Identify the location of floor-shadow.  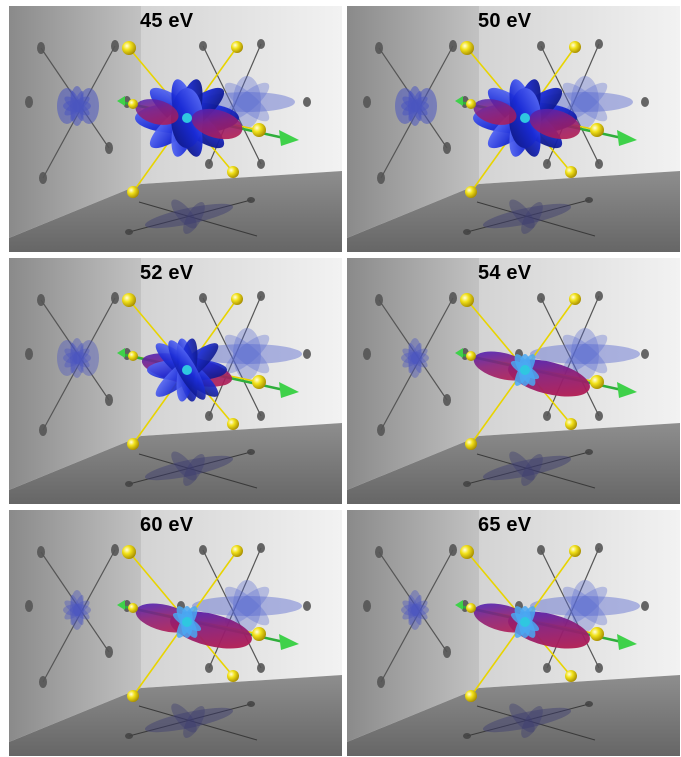
(193, 470).